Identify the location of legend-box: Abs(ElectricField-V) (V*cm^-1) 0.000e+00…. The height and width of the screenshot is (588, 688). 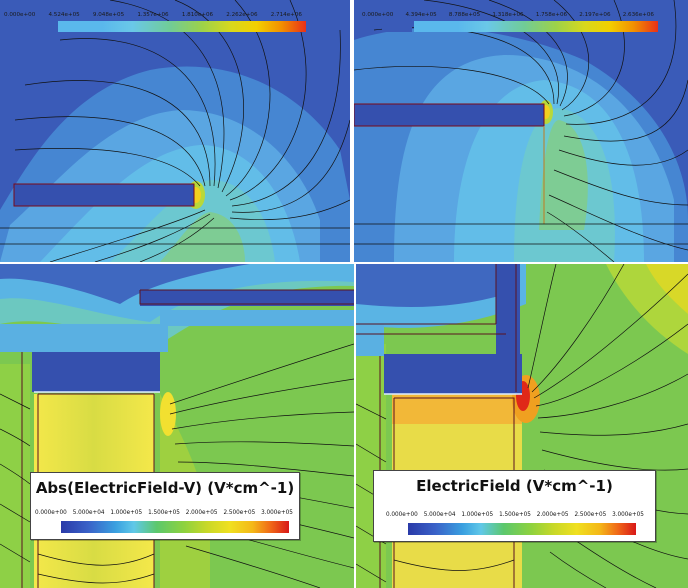
(165, 506).